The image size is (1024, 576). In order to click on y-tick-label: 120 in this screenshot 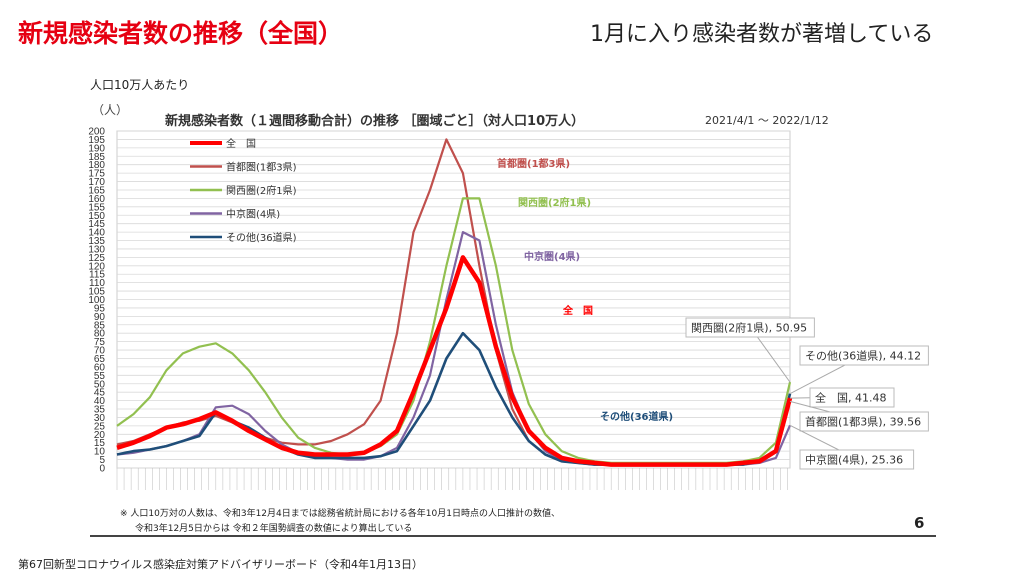, I will do `click(96, 266)`.